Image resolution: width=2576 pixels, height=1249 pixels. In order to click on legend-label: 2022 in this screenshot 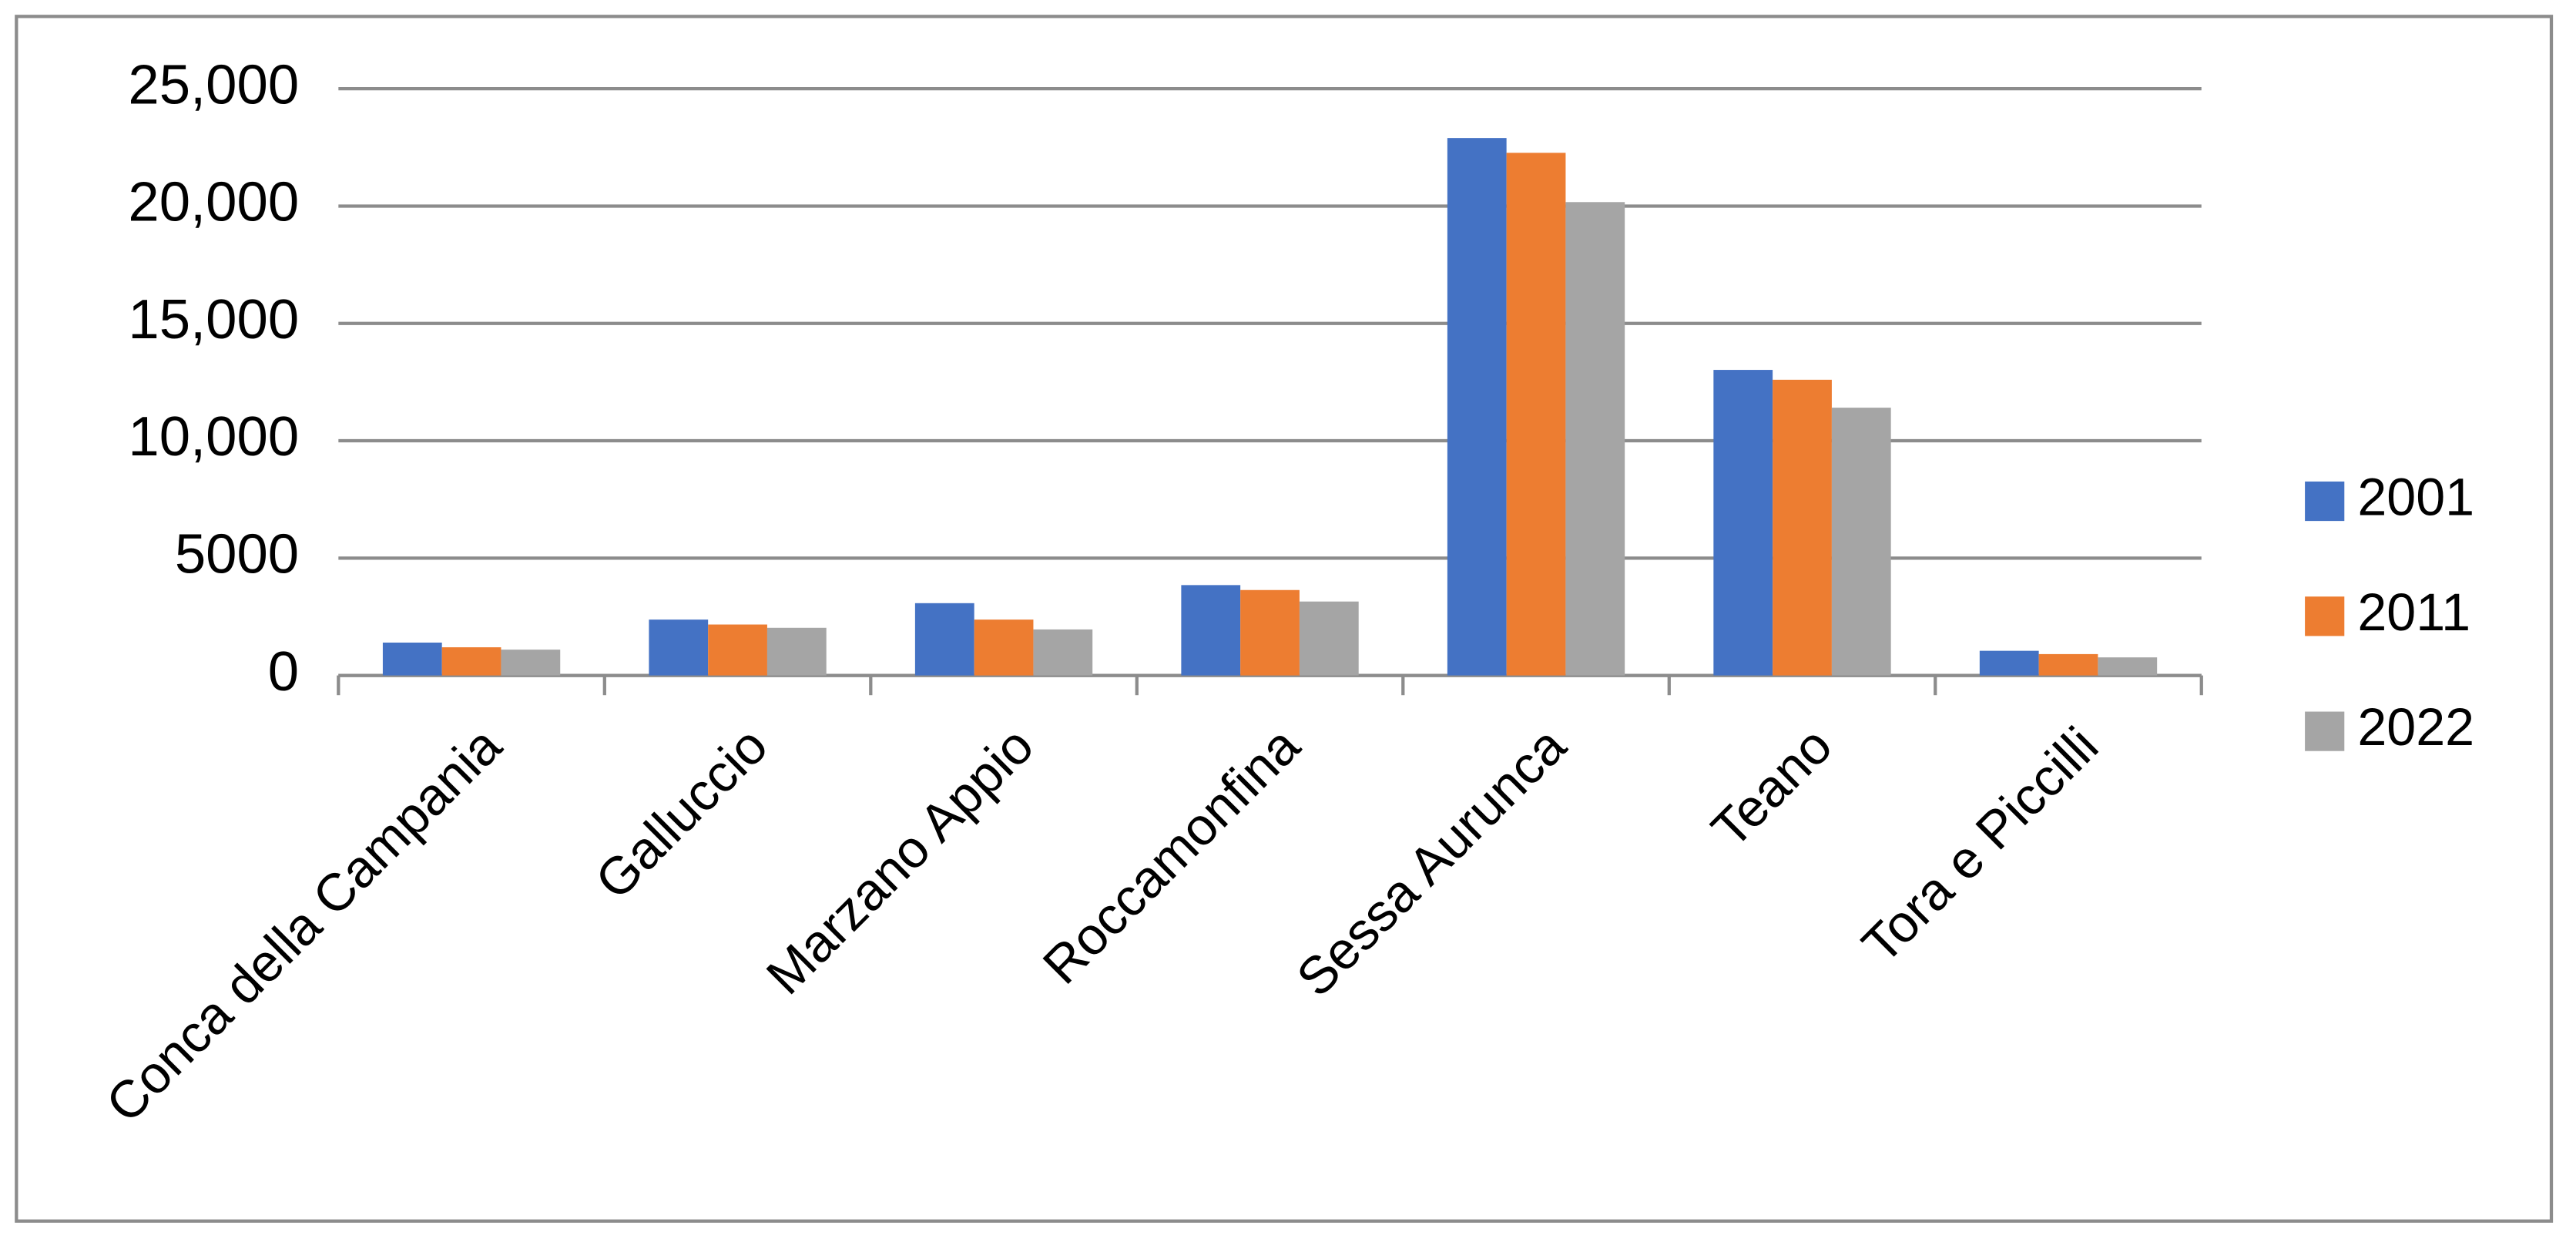, I will do `click(2415, 728)`.